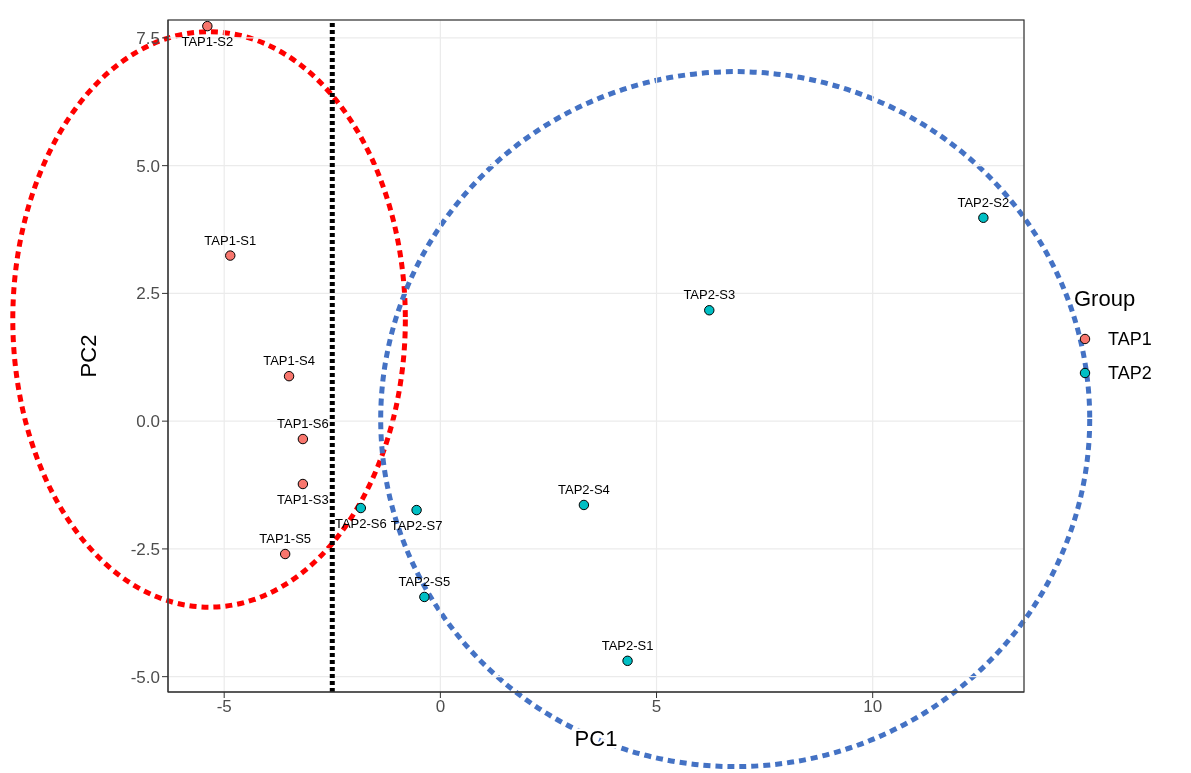 Image resolution: width=1191 pixels, height=773 pixels. I want to click on legend-title: Group, so click(1105, 299).